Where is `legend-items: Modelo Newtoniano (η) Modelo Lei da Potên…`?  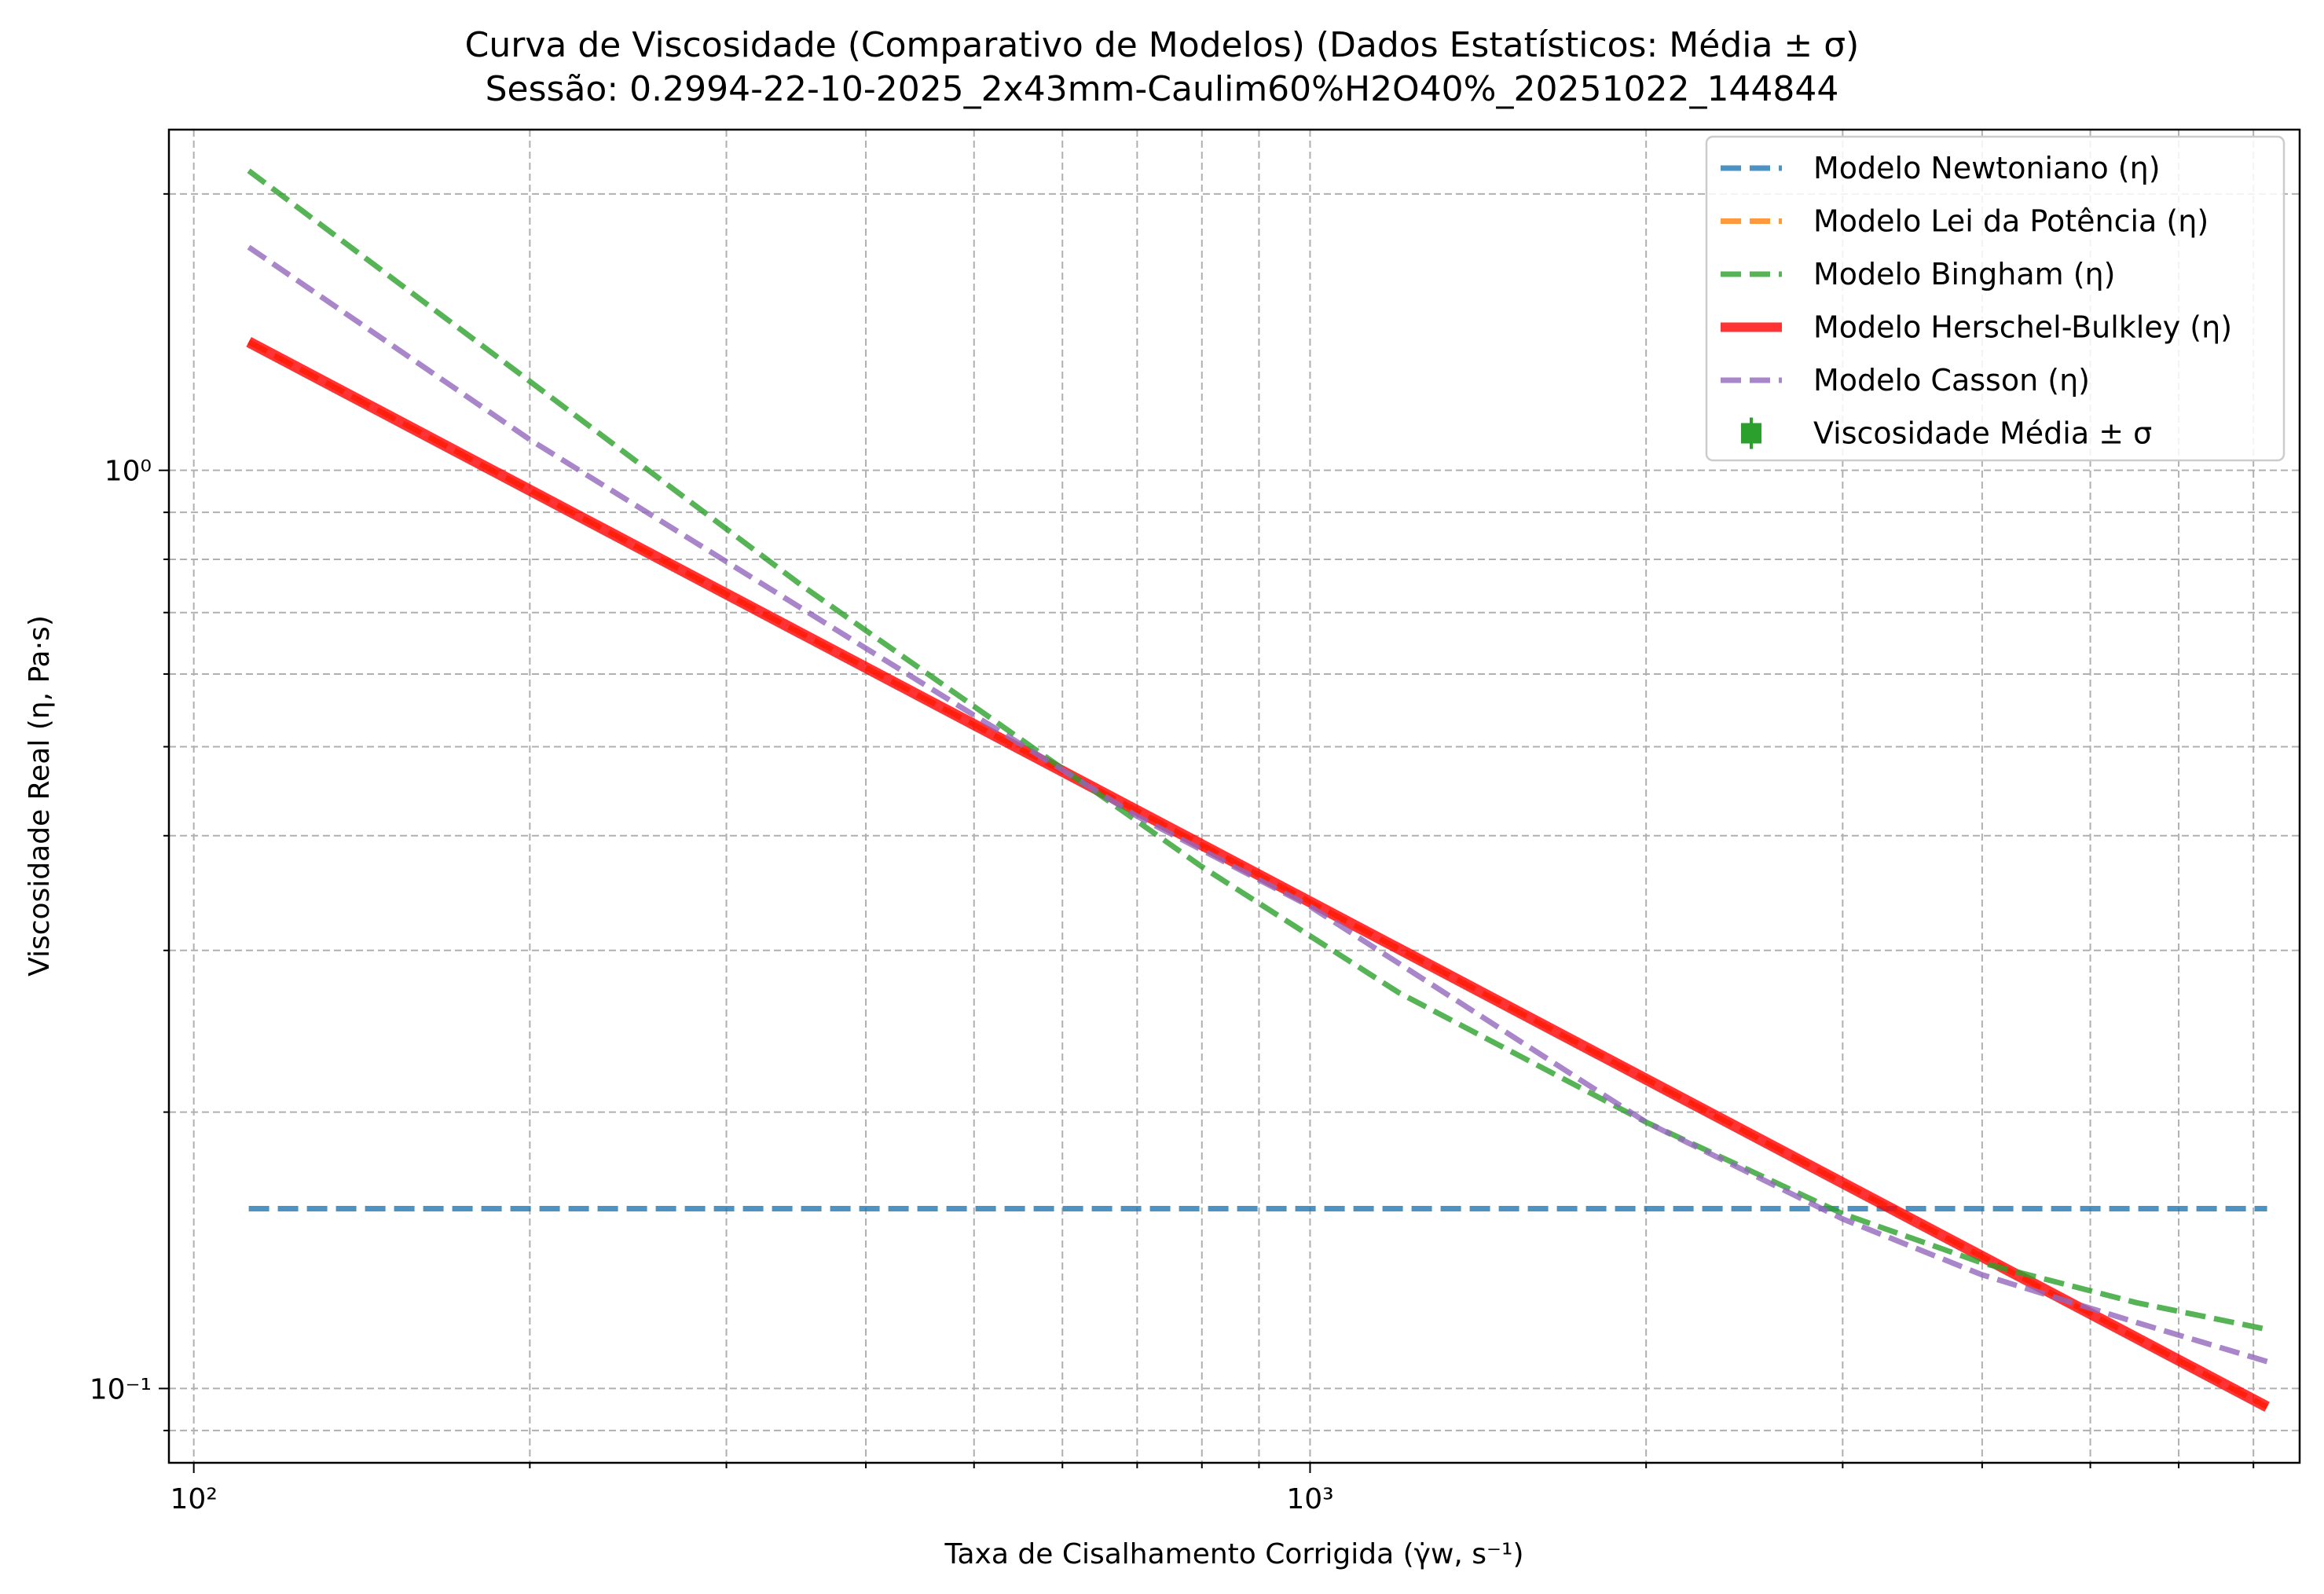
legend-items: Modelo Newtoniano (η) Modelo Lei da Potên… is located at coordinates (1976, 301).